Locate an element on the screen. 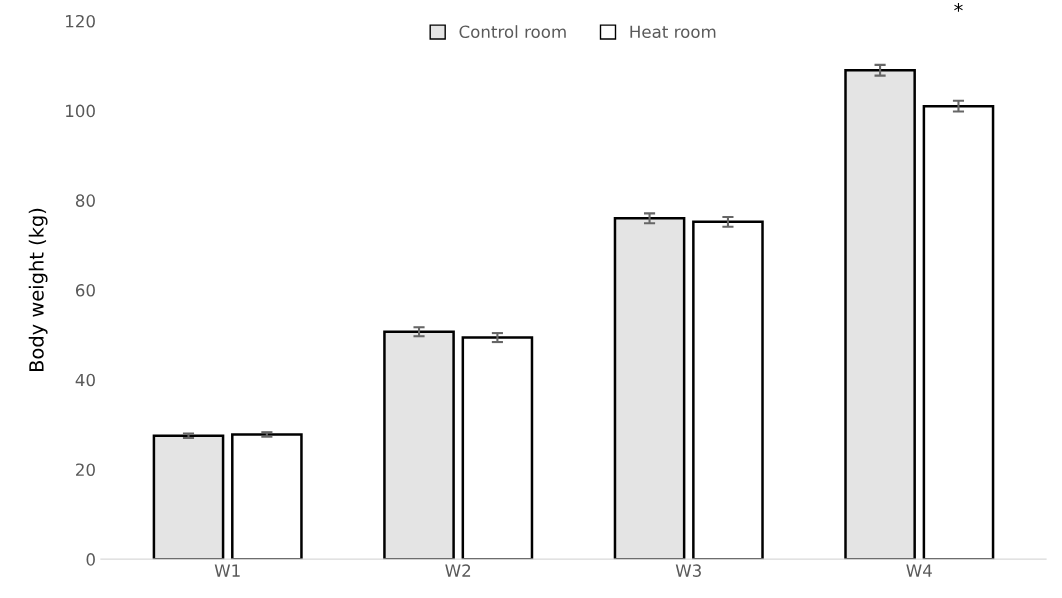  y-tick-label: 60 is located at coordinates (85, 290).